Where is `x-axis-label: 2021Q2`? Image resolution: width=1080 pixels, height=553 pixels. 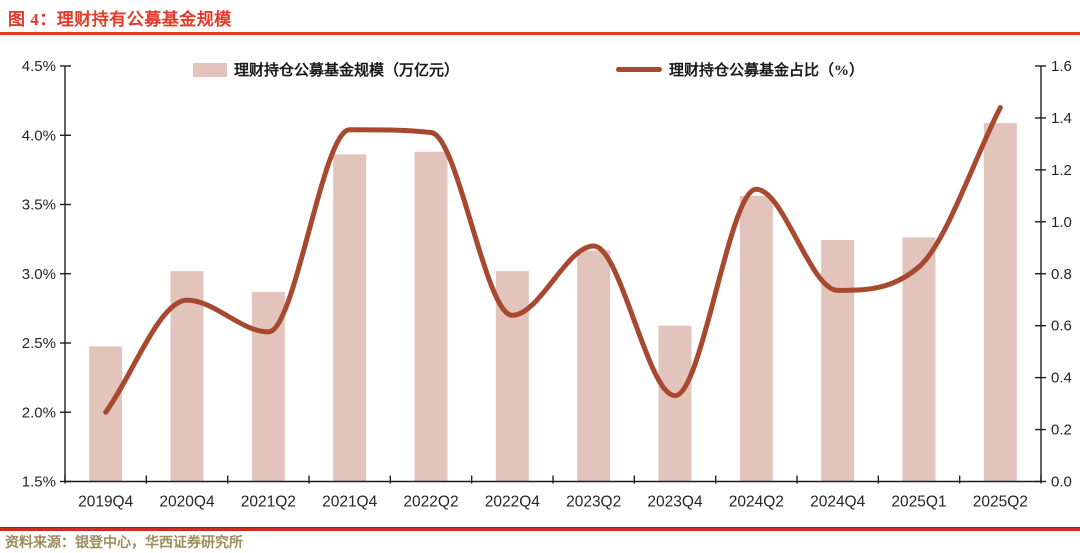
x-axis-label: 2021Q2 is located at coordinates (268, 502).